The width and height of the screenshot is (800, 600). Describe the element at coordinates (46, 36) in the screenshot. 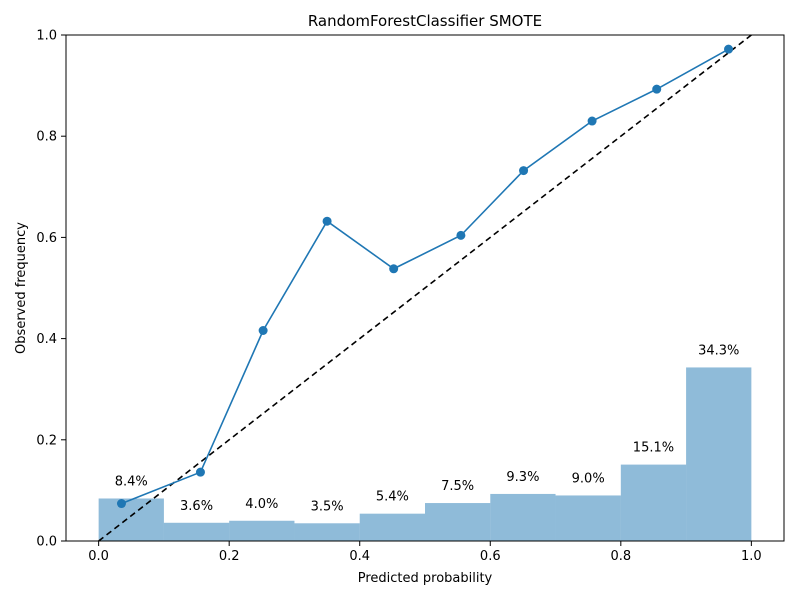

I see `y-tick-label: 1.0` at that location.